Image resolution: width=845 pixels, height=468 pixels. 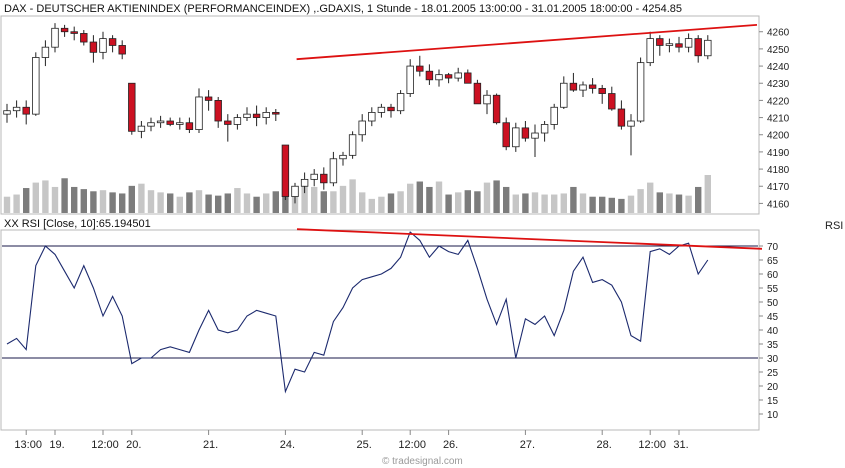 I want to click on price-tick-label: 4230, so click(x=778, y=84).